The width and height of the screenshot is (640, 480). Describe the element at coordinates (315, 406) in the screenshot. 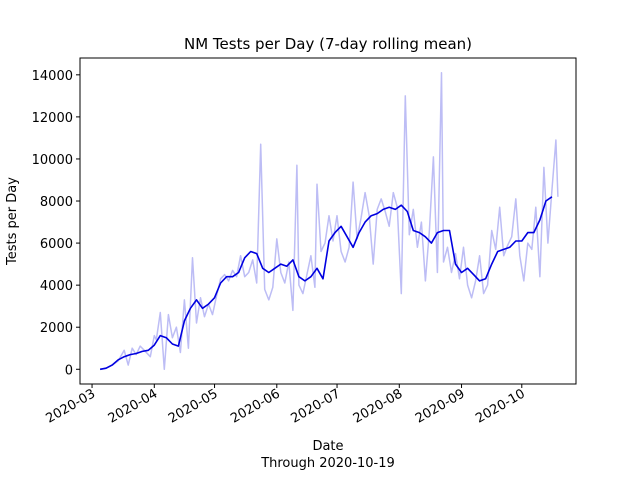

I see `x-tick-label: 2020-07` at that location.